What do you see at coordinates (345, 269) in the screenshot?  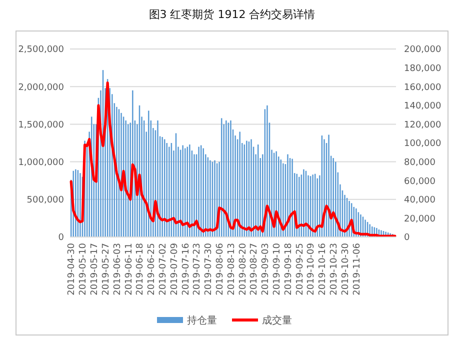 I see `x-tick-label: 2019-10-30` at bounding box center [345, 269].